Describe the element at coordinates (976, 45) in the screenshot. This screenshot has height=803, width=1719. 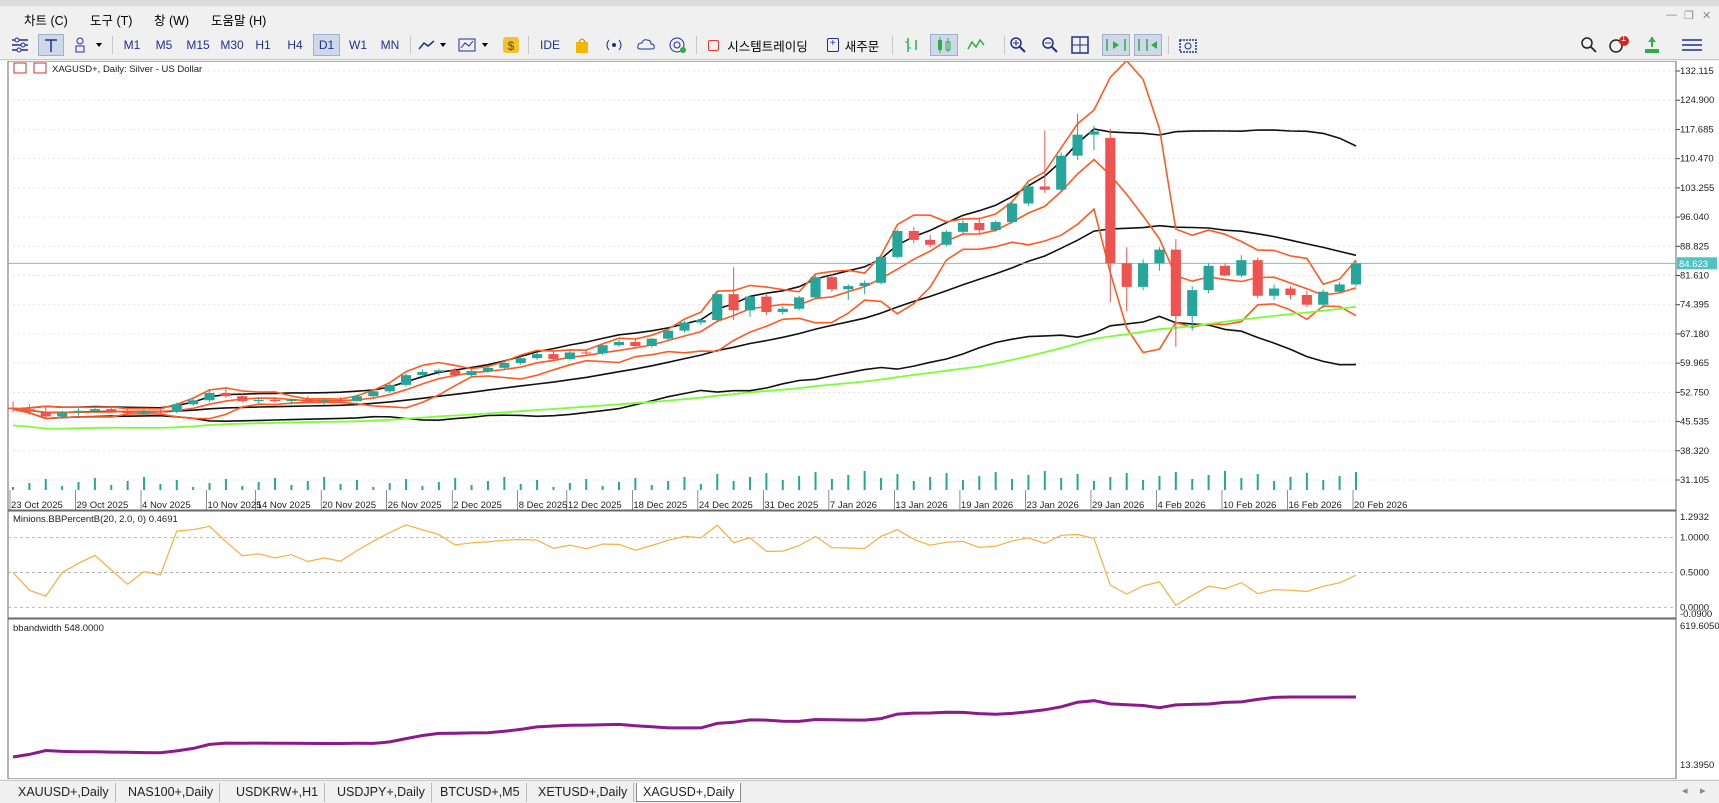
I see `line-chart-icon` at that location.